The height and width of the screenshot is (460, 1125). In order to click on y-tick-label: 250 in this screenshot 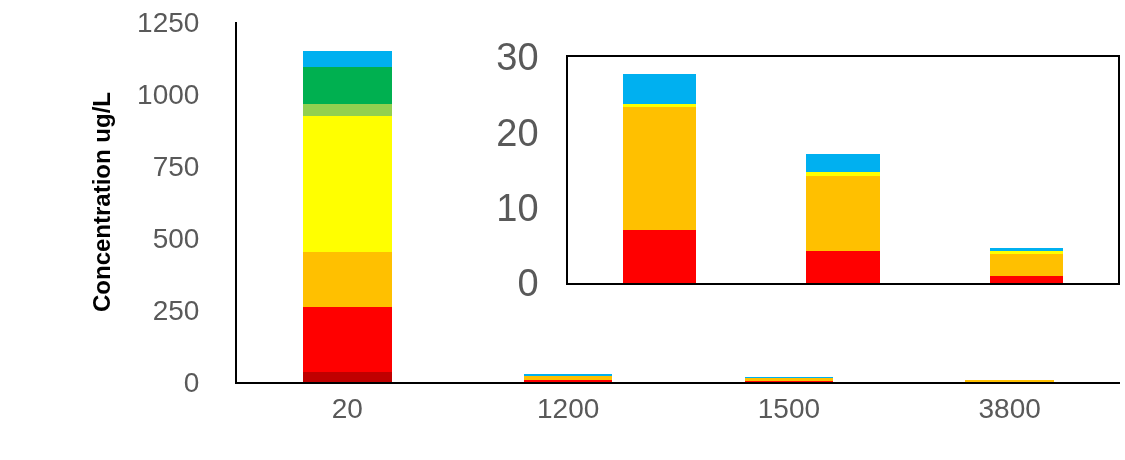, I will do `click(176, 310)`.